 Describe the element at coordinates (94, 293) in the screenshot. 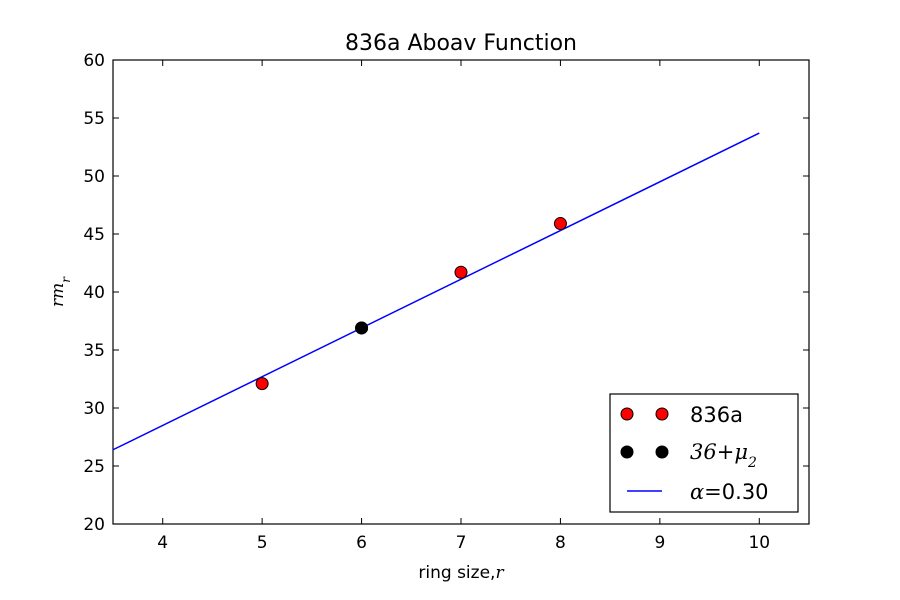

I see `y-tick-label: 40` at that location.